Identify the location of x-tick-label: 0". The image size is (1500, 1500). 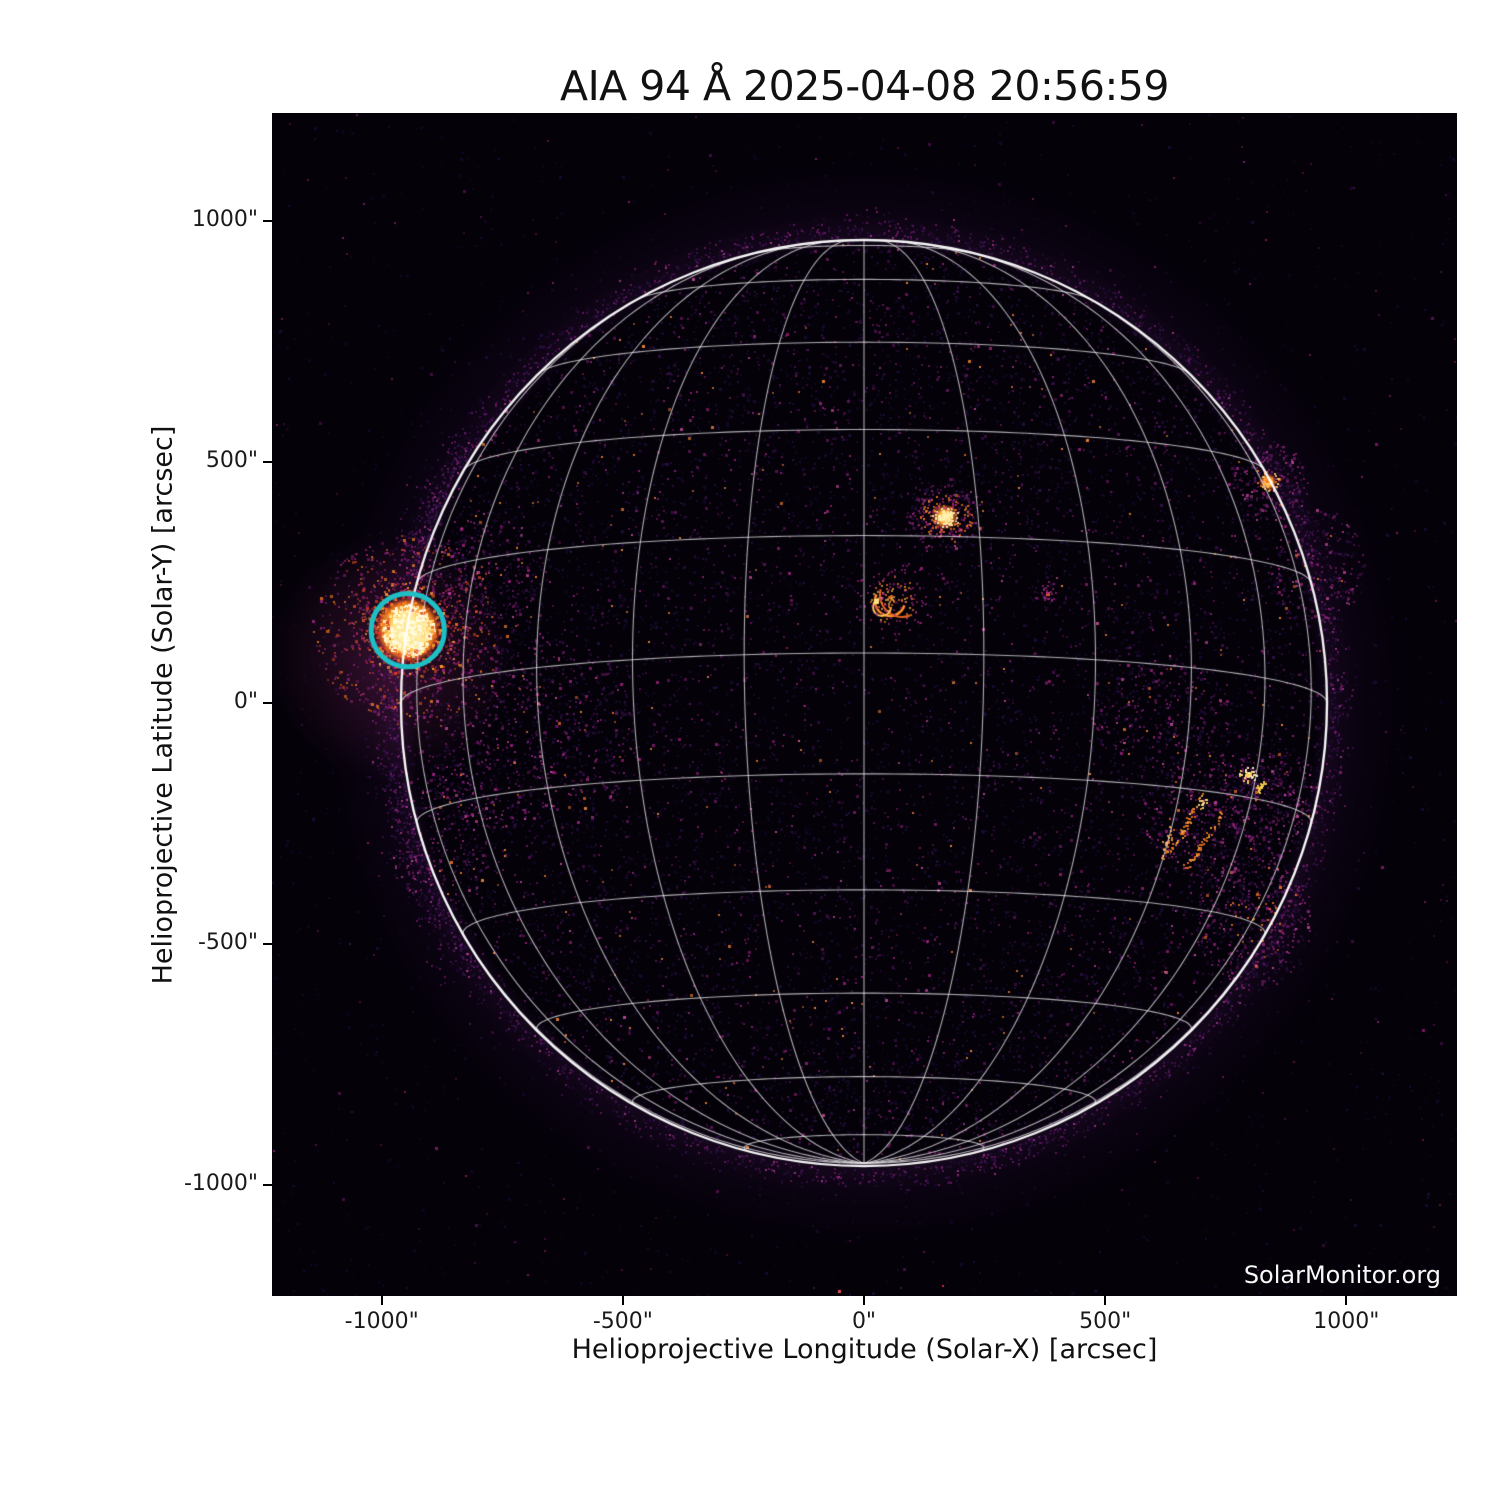
(864, 1321).